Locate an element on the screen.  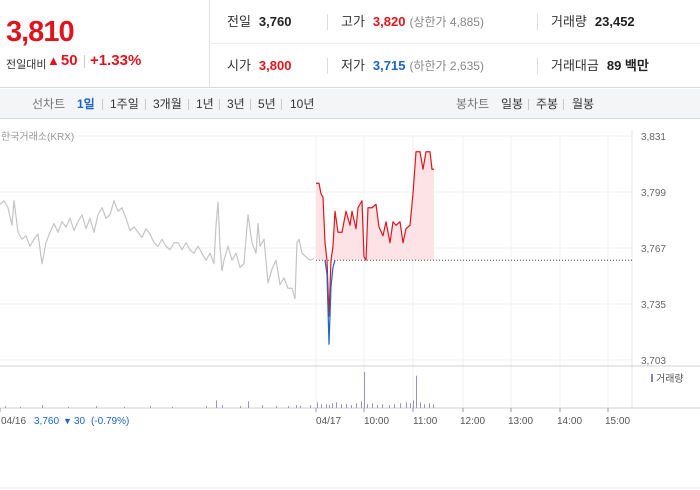
stat-low: 저가 3,715 (하한가 2,635) is located at coordinates (412, 66).